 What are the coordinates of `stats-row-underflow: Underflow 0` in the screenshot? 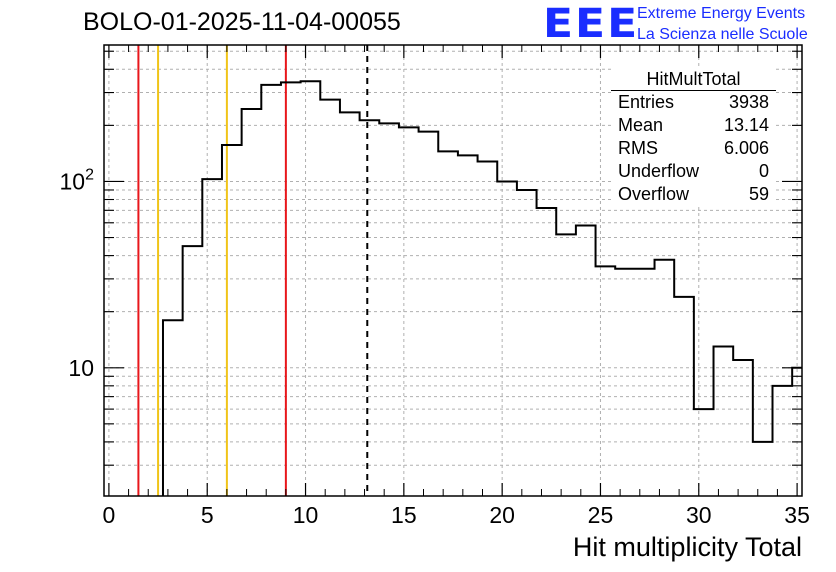 It's located at (693, 171).